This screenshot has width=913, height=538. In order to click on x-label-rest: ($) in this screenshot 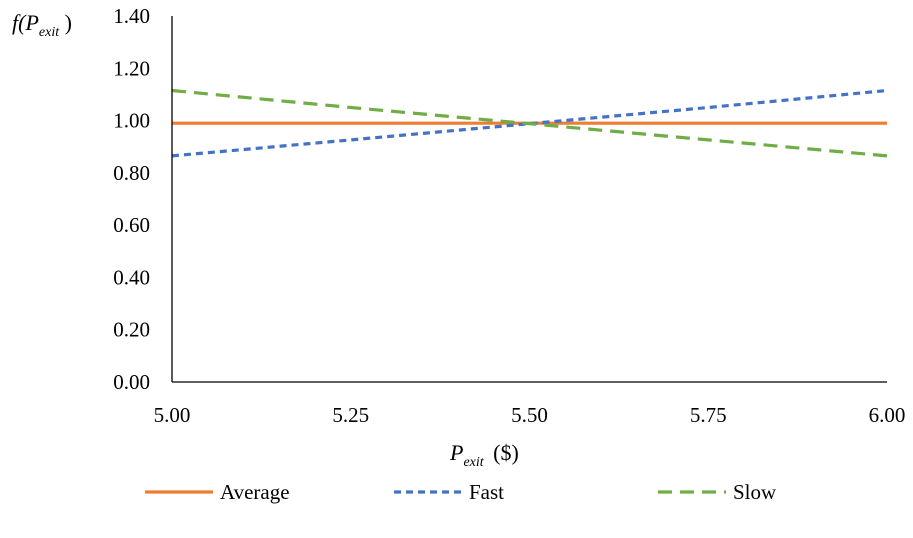, I will do `click(503, 452)`.